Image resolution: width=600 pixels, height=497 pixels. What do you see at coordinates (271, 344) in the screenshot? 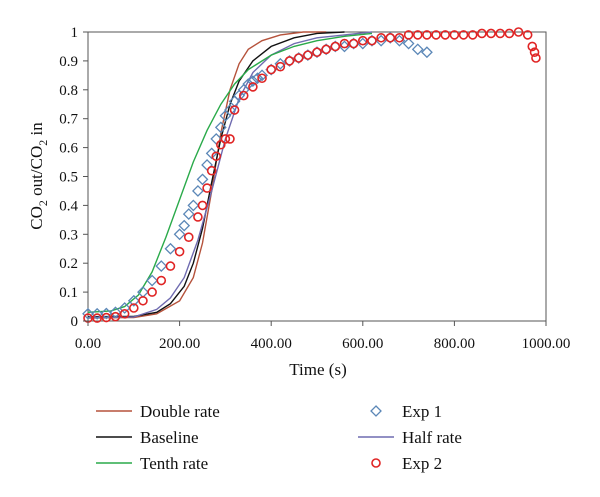
I see `x-tick-label: 400.00` at bounding box center [271, 344].